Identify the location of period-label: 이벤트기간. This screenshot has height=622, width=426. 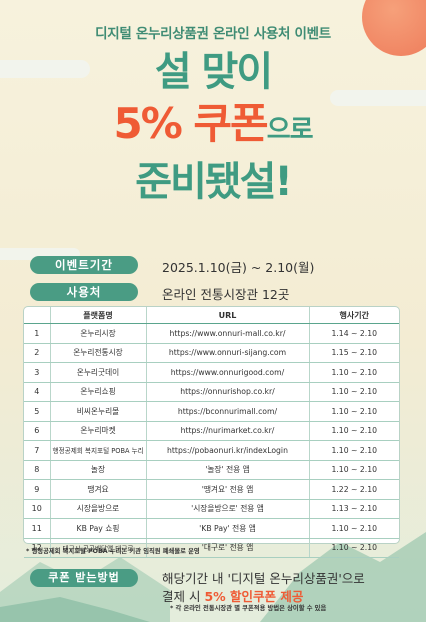
(84, 265).